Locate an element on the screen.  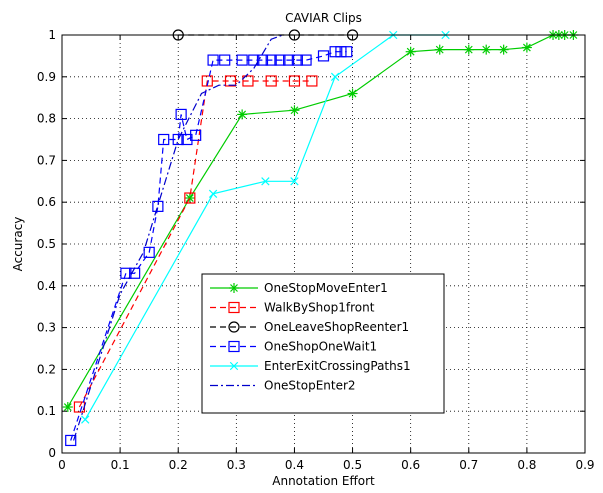
legend-entry: WalkByShop1front is located at coordinates (292, 308).